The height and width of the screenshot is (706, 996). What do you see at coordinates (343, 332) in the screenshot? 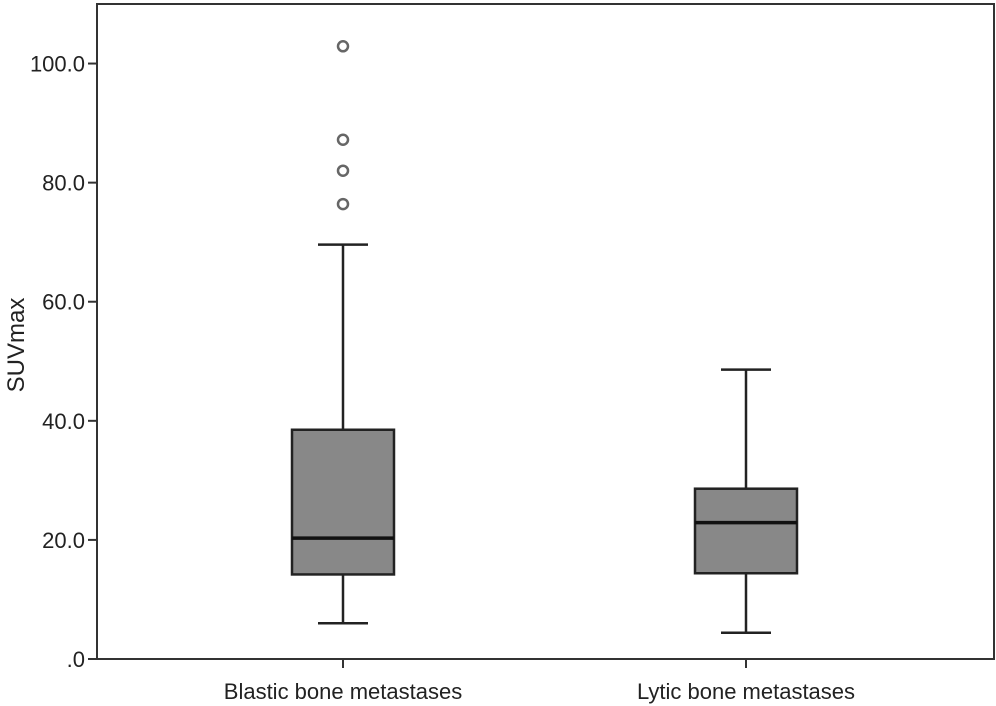
I see `box-blastic` at bounding box center [343, 332].